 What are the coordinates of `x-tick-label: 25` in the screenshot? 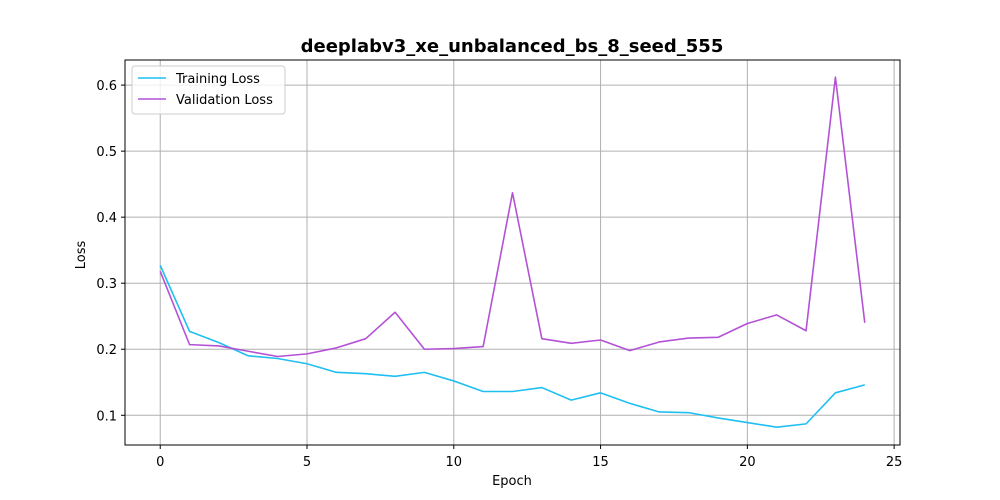 It's located at (894, 462).